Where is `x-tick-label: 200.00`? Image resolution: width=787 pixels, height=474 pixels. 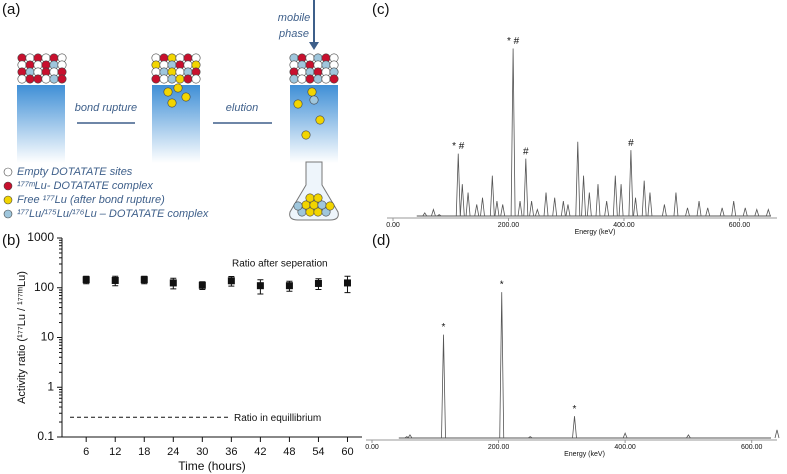
x-tick-label: 200.00 is located at coordinates (509, 225).